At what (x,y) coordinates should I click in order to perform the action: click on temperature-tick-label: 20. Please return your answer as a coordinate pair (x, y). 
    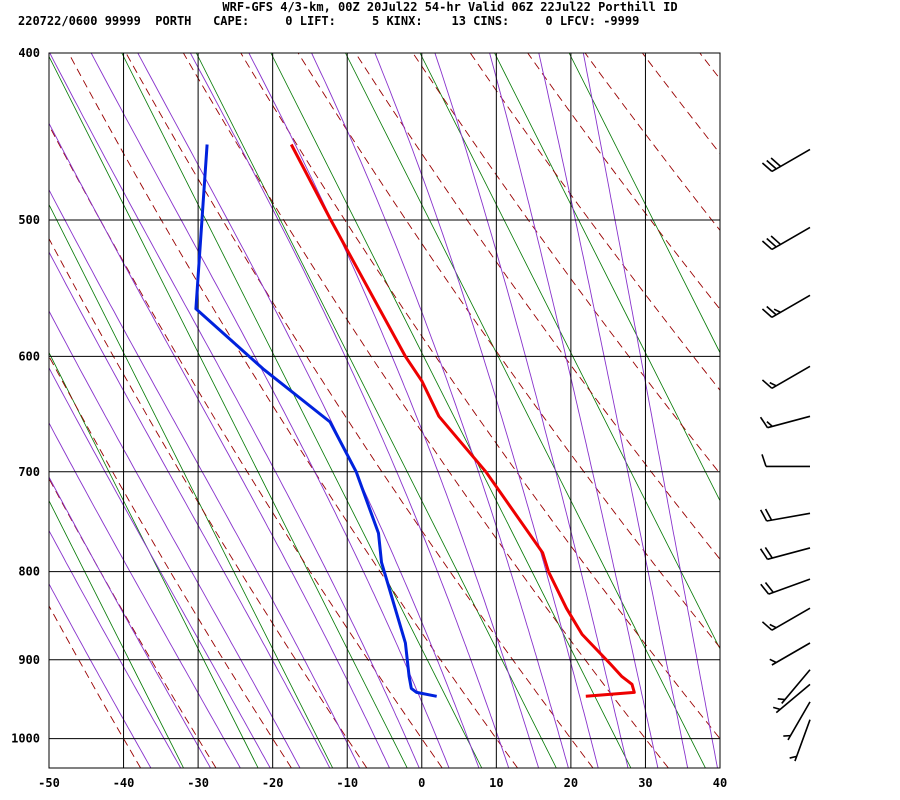
    Looking at the image, I should click on (571, 783).